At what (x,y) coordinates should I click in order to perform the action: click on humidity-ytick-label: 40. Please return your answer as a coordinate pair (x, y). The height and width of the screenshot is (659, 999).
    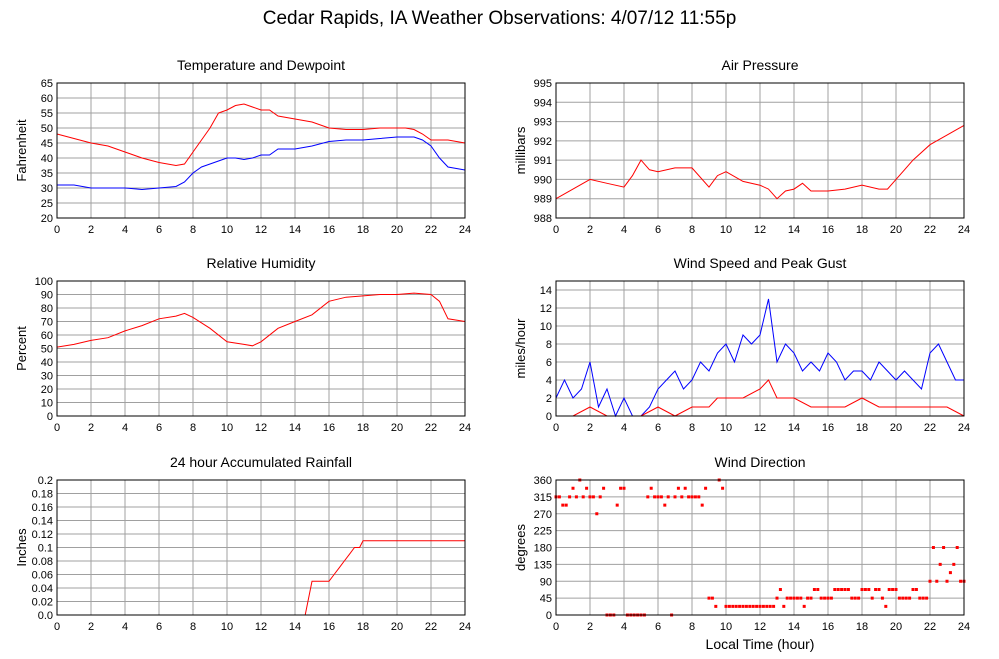
    Looking at the image, I should click on (47, 363).